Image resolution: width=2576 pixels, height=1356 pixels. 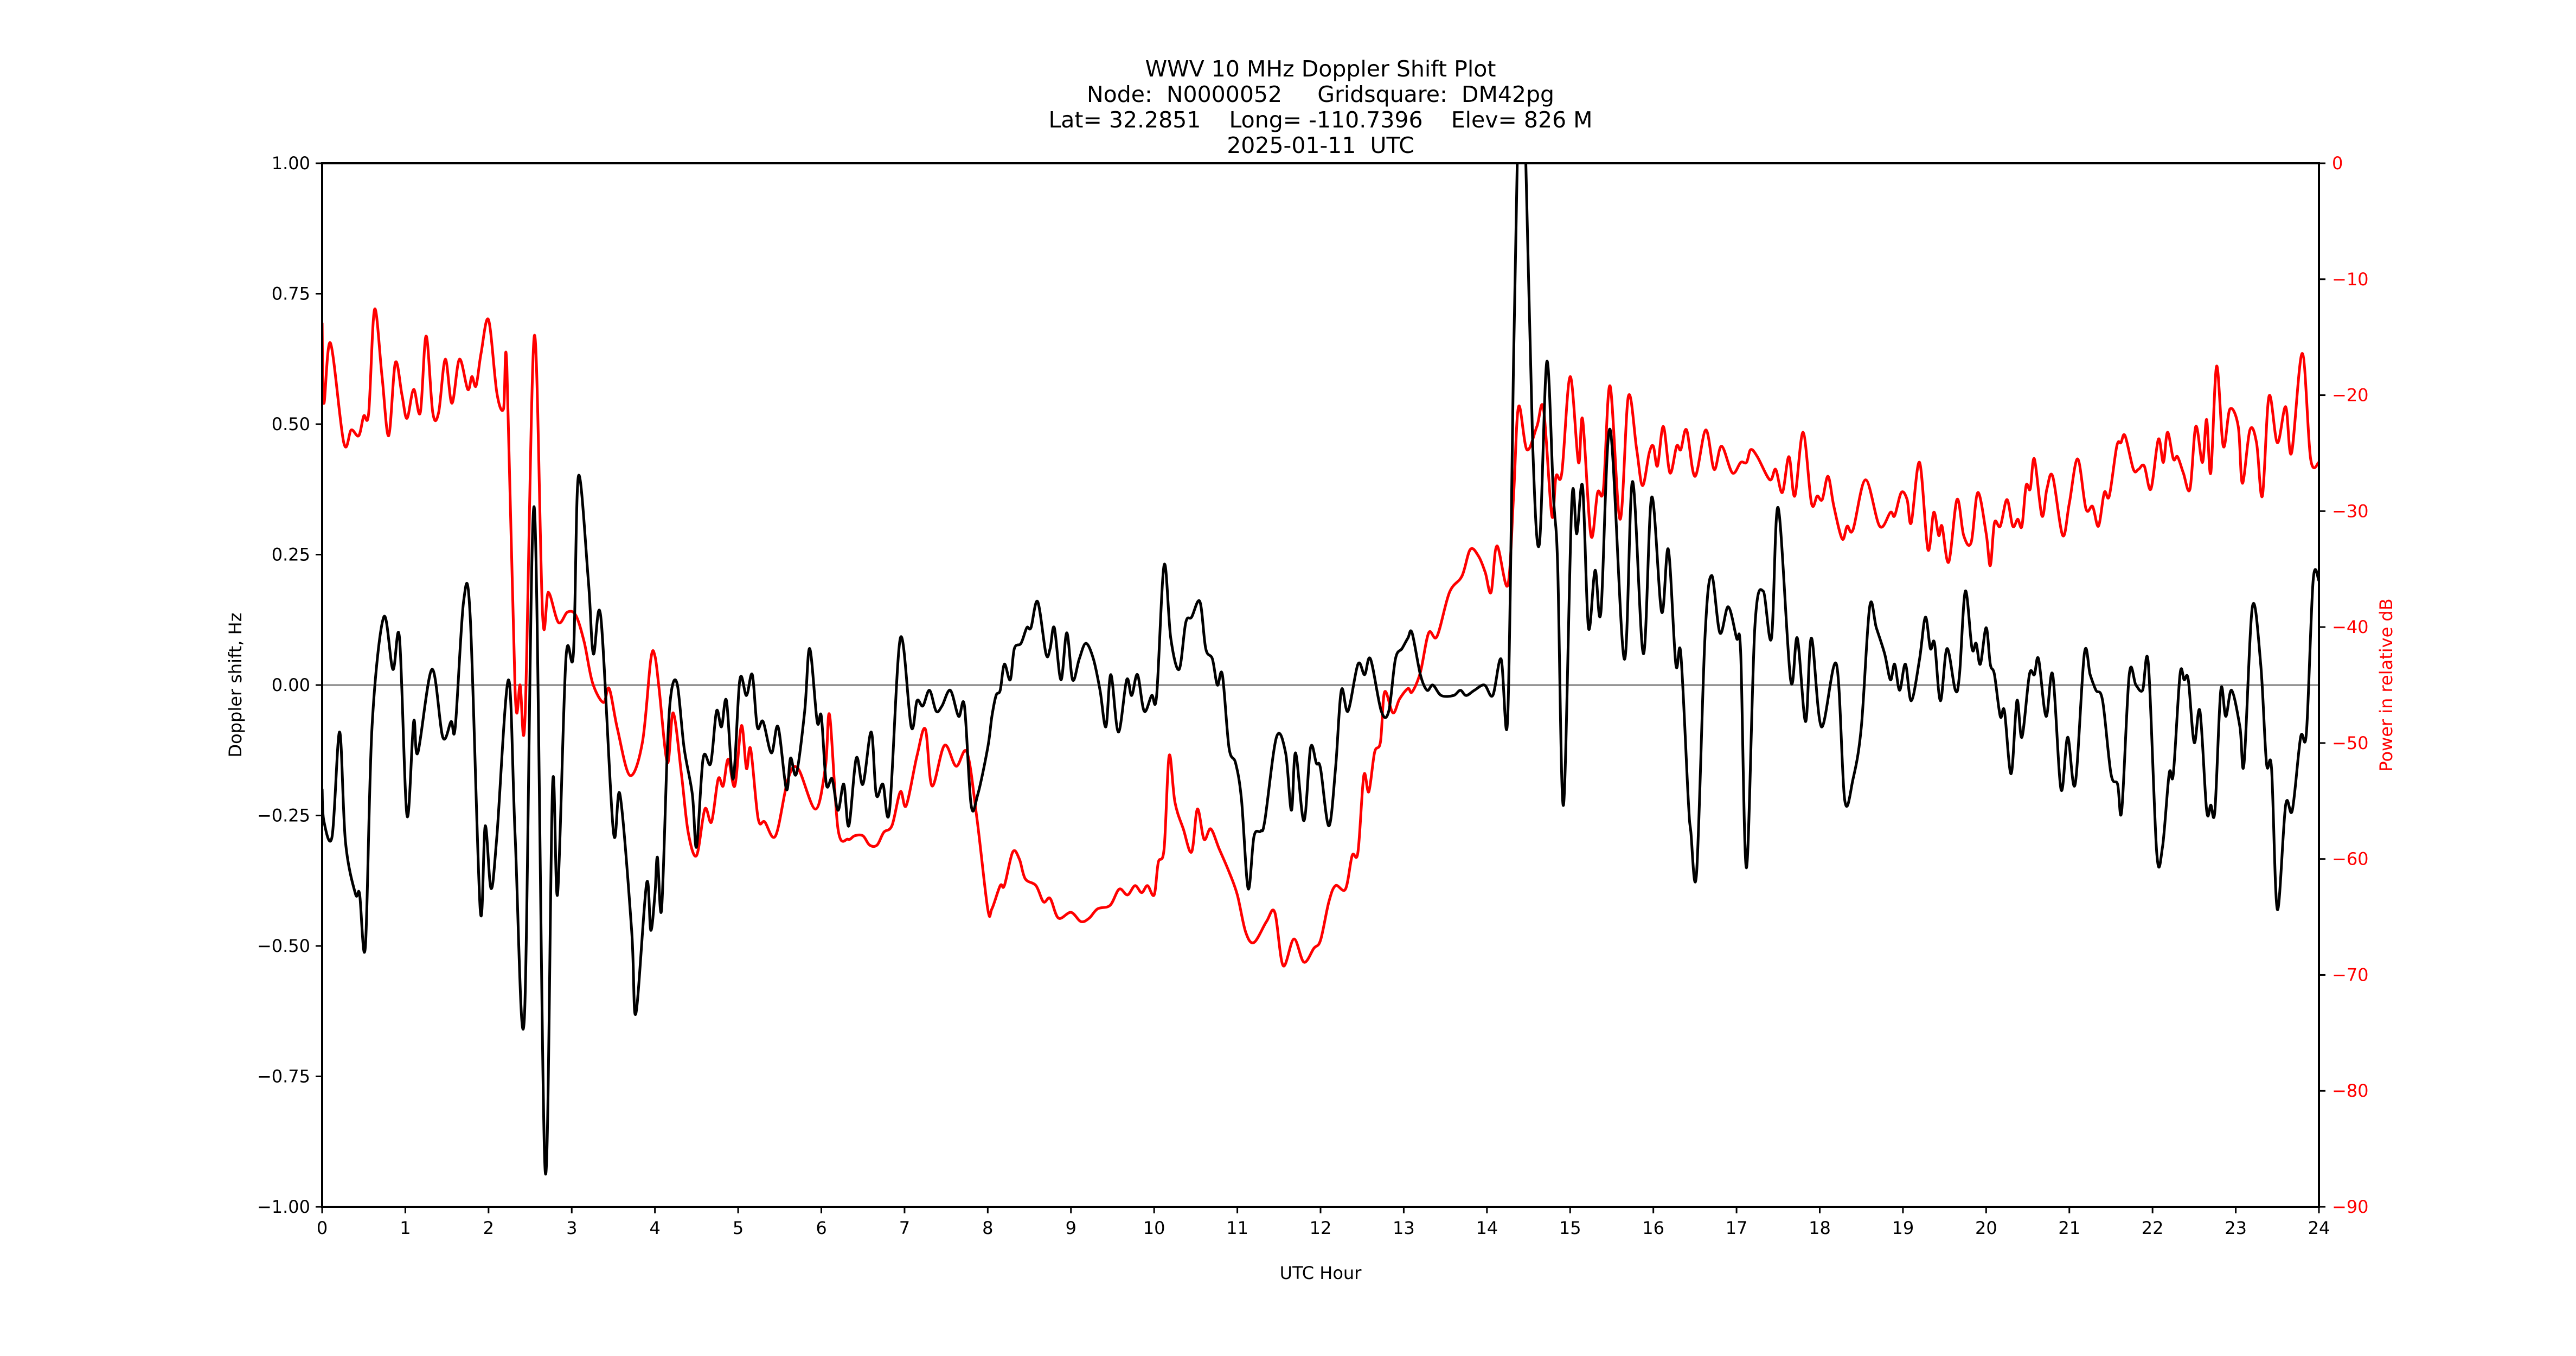 What do you see at coordinates (1154, 1228) in the screenshot?
I see `x-tick-label: 10` at bounding box center [1154, 1228].